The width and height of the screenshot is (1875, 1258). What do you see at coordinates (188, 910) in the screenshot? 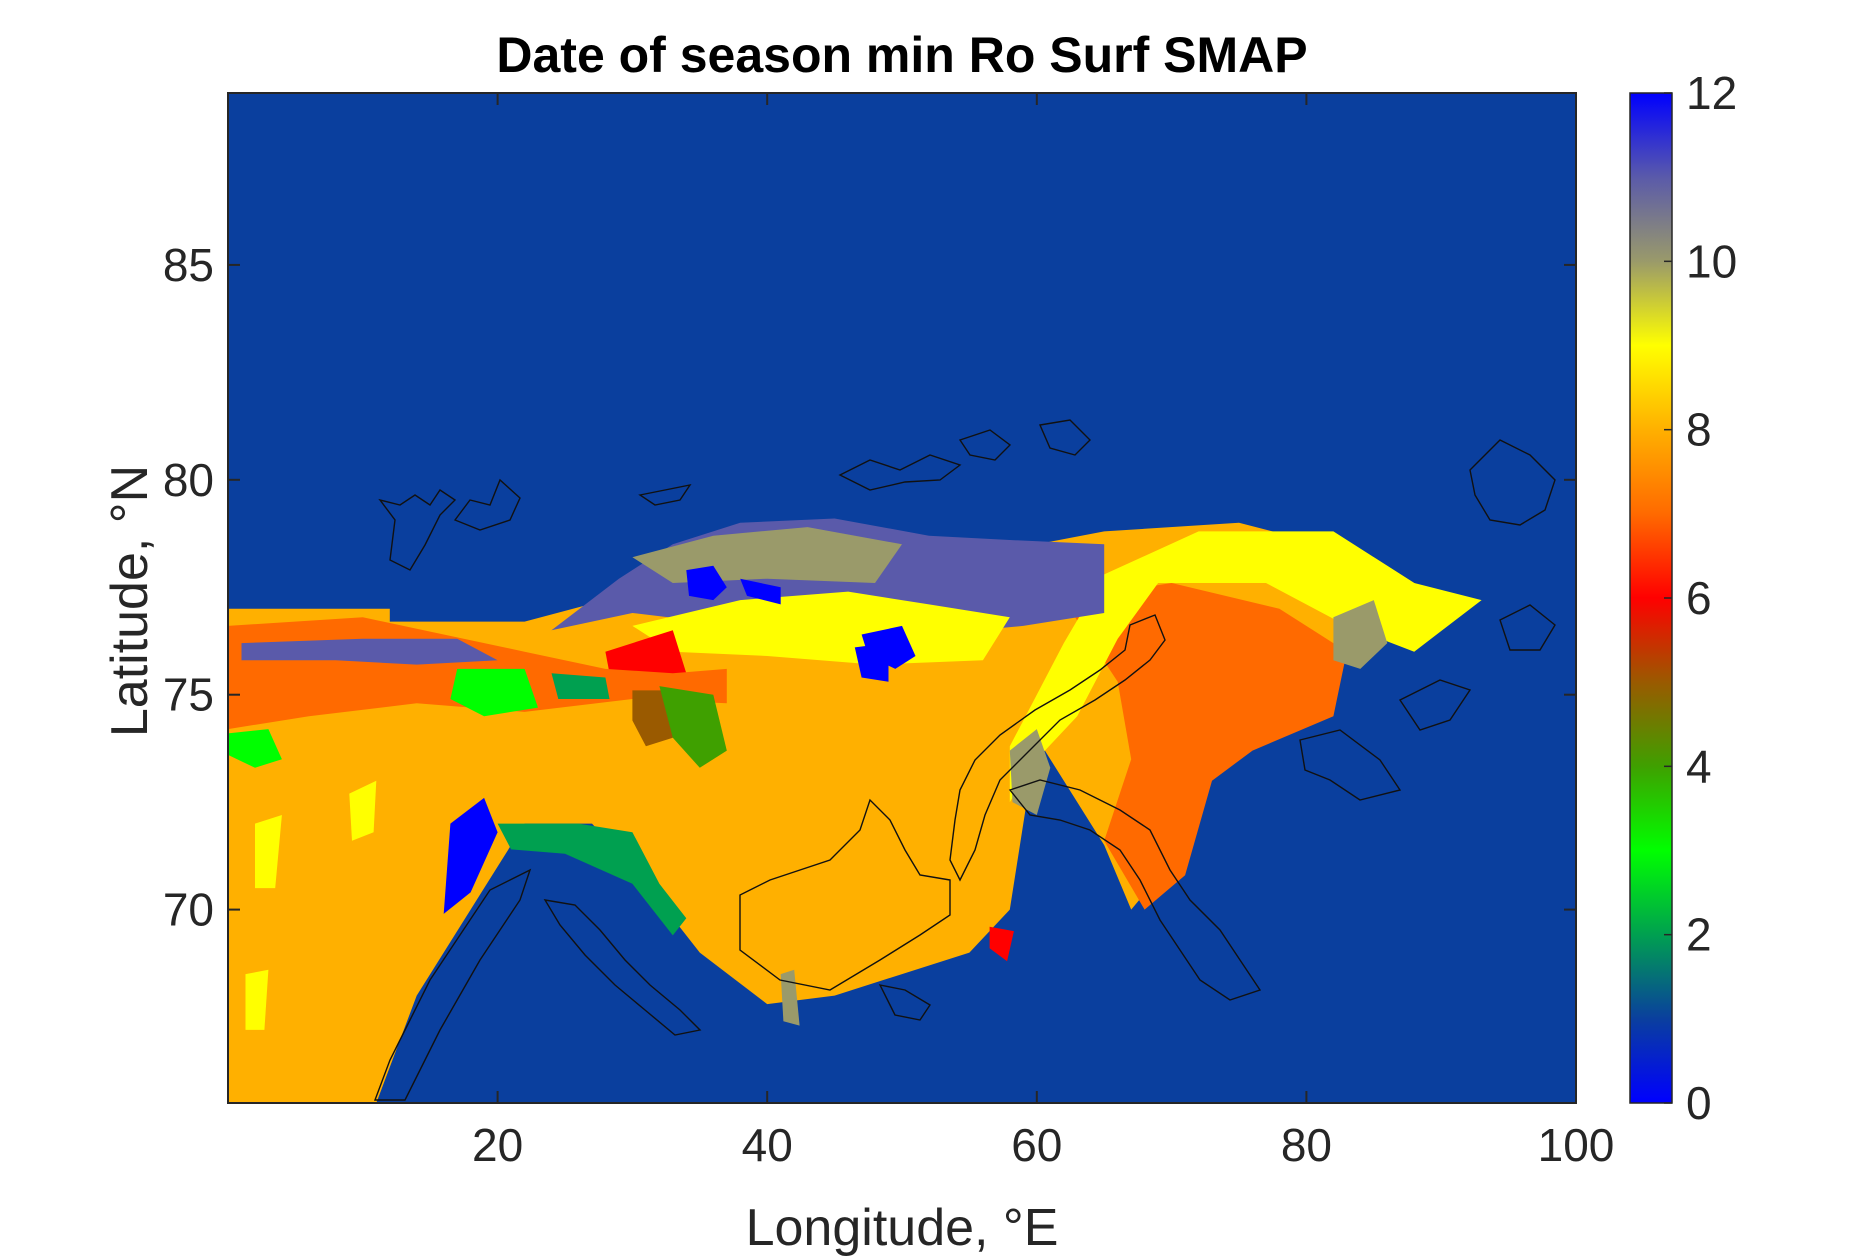
I see `y-tick-label: 70` at bounding box center [188, 910].